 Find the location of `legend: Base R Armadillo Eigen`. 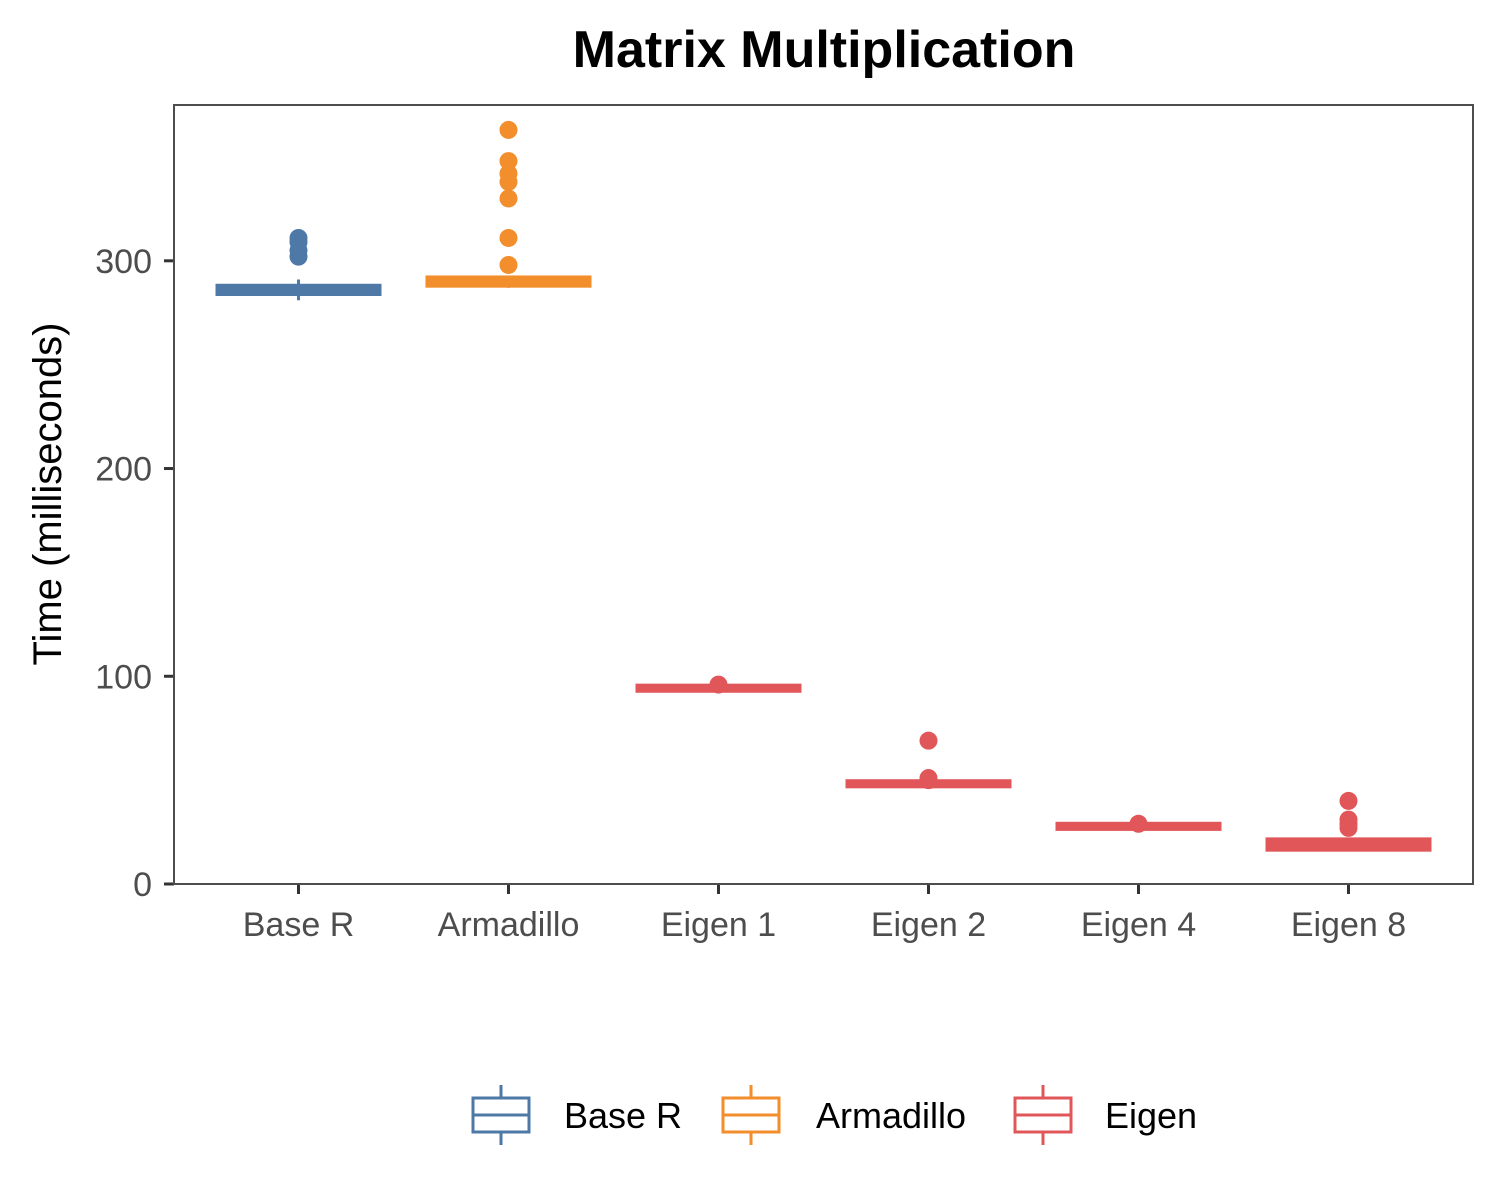

legend: Base R Armadillo Eigen is located at coordinates (834, 1115).